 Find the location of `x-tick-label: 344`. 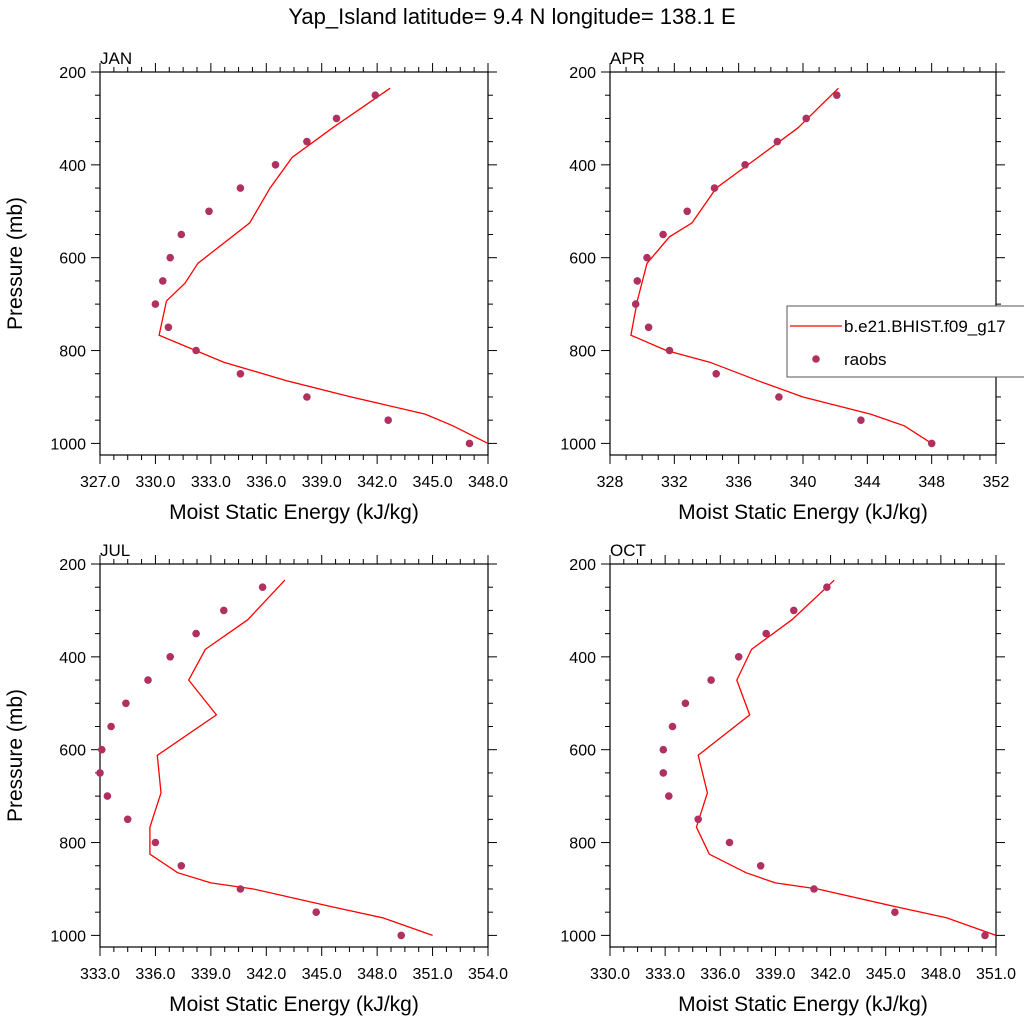

x-tick-label: 344 is located at coordinates (867, 482).